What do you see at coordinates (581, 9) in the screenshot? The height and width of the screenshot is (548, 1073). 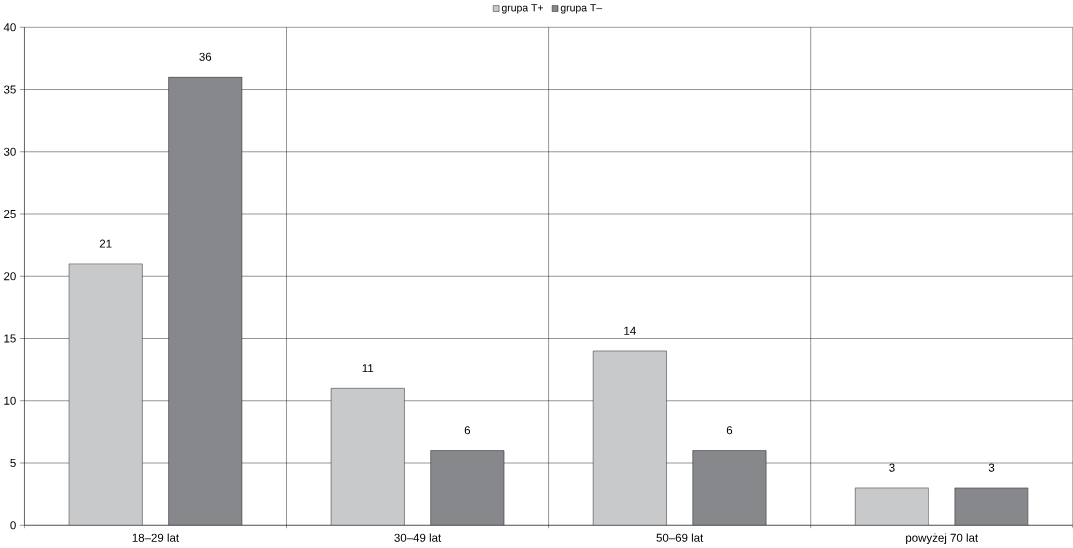 I see `legend-label: grupa T–` at bounding box center [581, 9].